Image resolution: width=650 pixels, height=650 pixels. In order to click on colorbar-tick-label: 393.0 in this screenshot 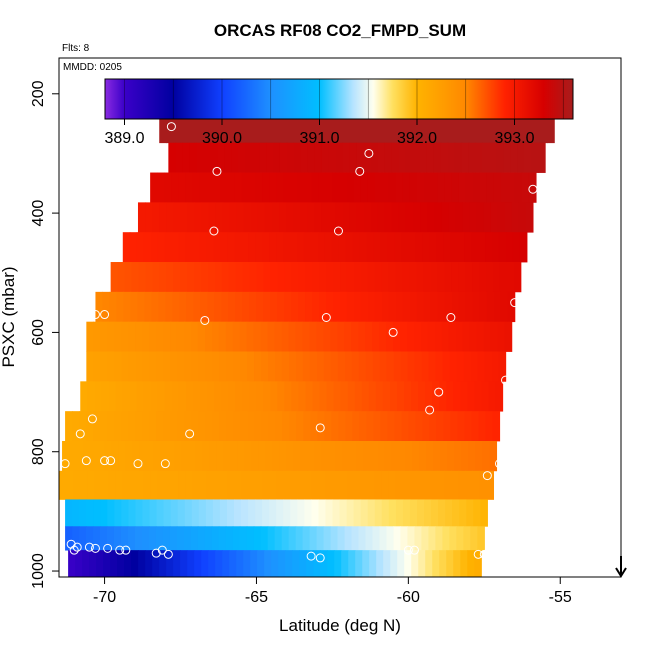, I will do `click(514, 138)`.